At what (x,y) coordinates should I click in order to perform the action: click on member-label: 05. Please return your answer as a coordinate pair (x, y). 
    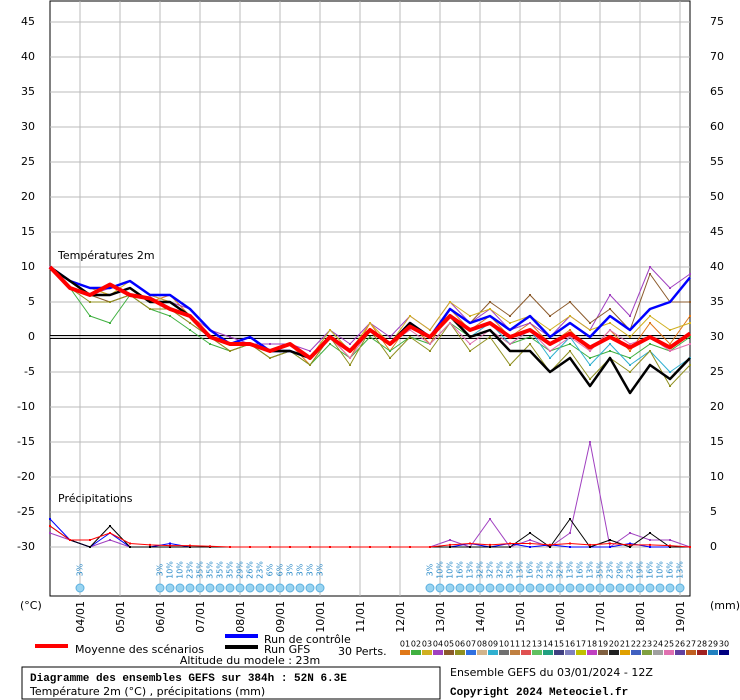
    Looking at the image, I should click on (449, 644).